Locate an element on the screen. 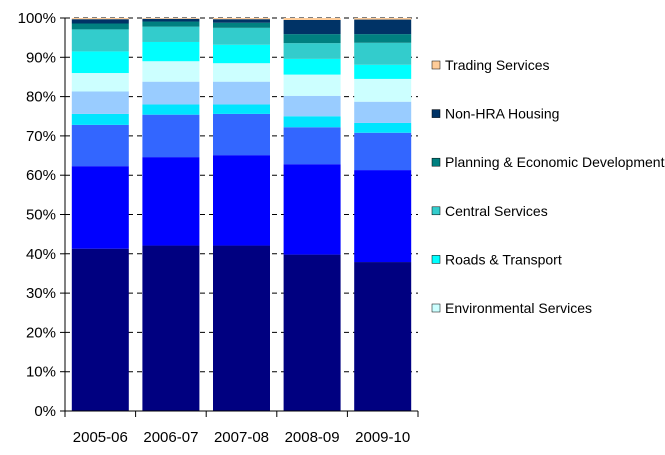  legend-label: Planning & Economic Development is located at coordinates (555, 162).